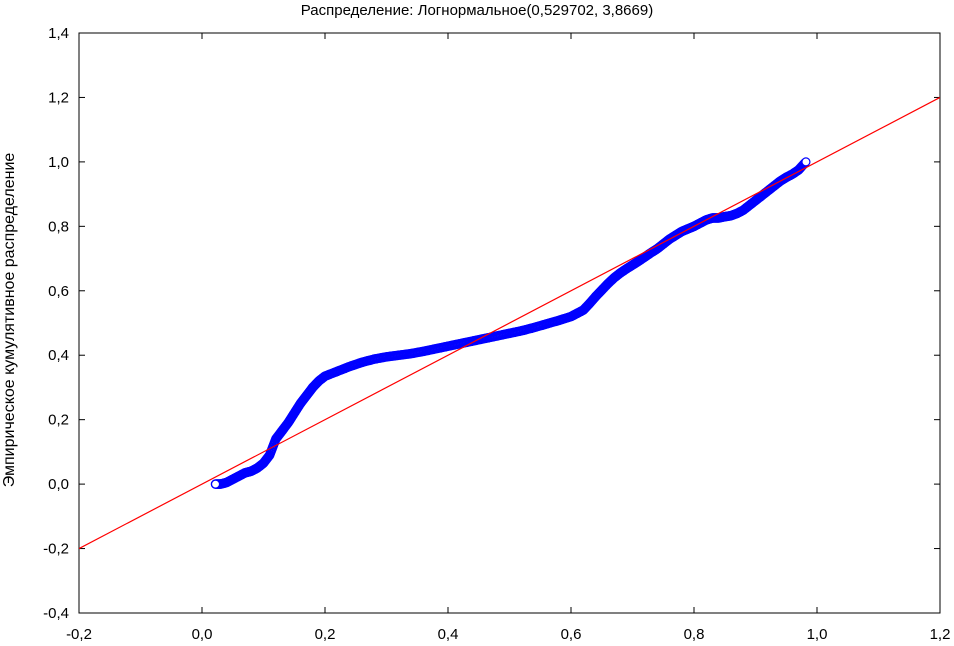  Describe the element at coordinates (79, 634) in the screenshot. I see `x-tick-label: -0,2` at that location.